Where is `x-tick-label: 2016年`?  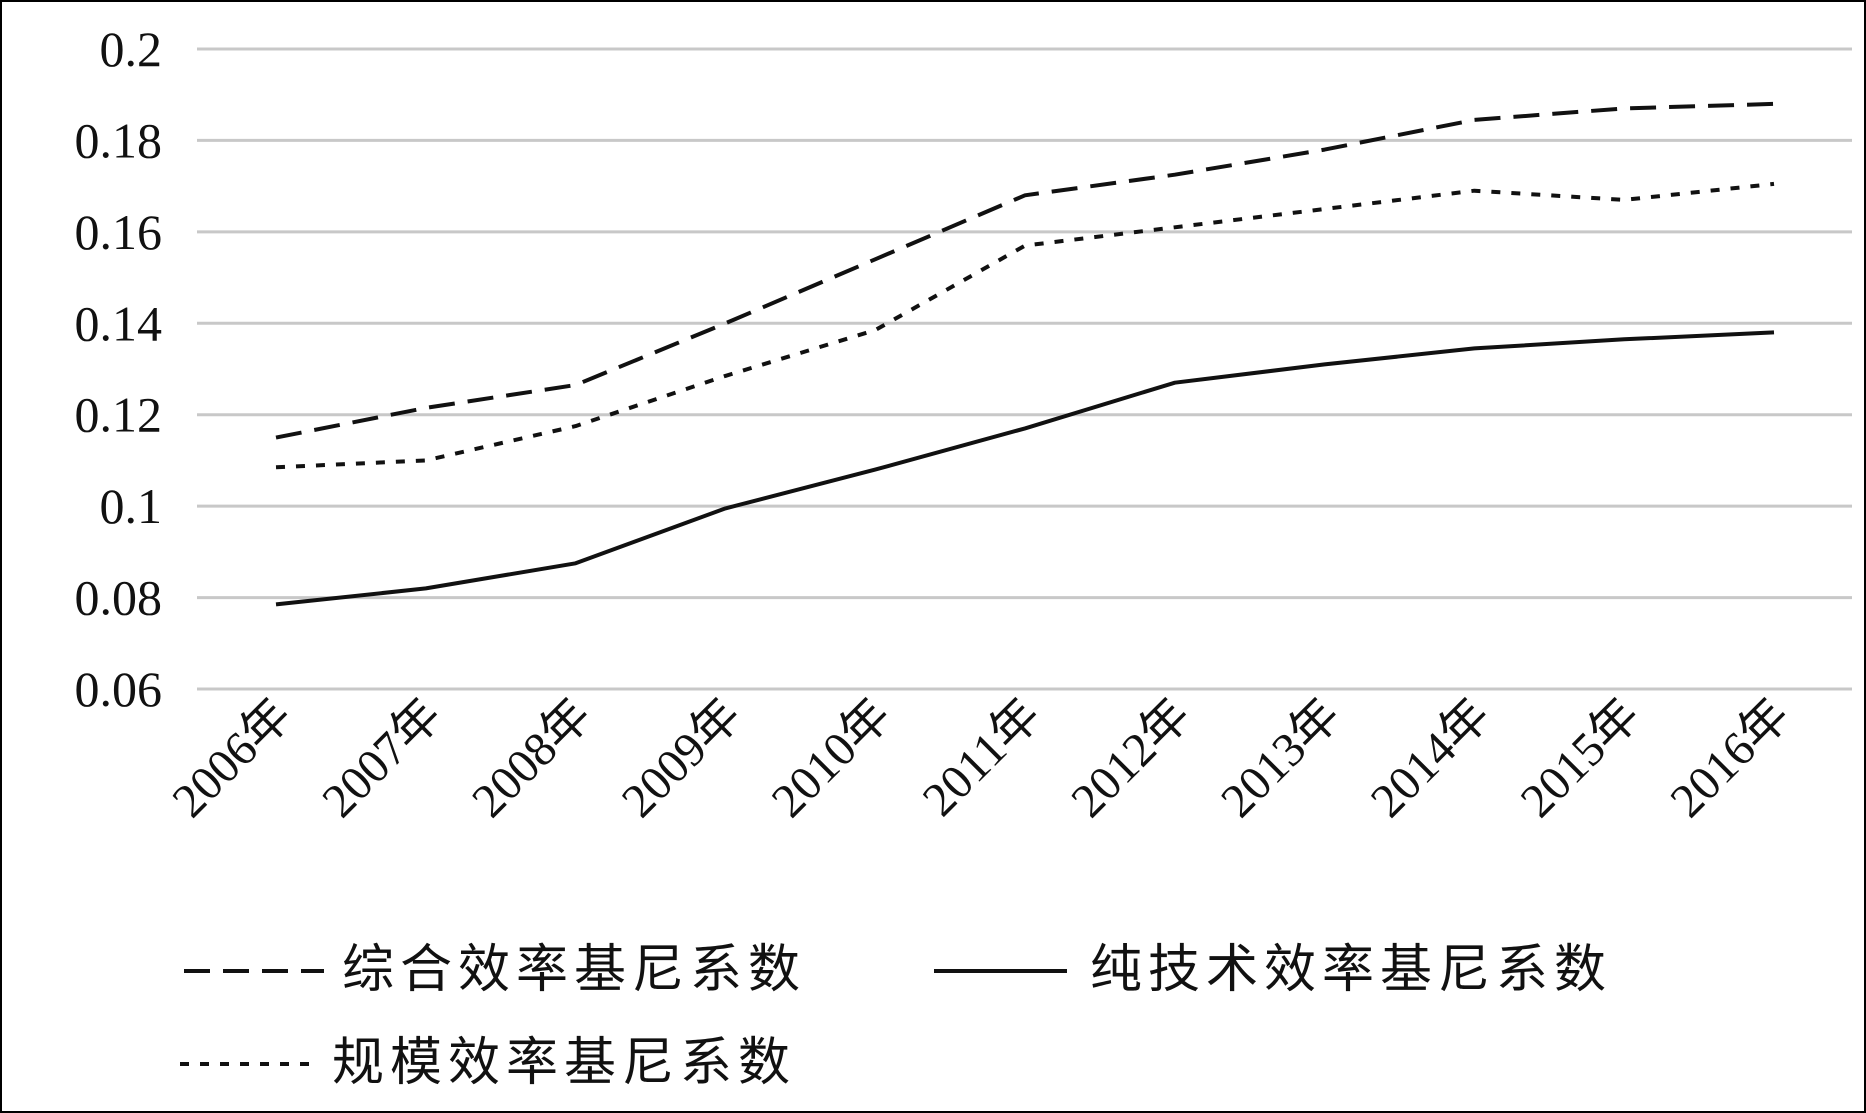 x-tick-label: 2016年 is located at coordinates (1729, 757).